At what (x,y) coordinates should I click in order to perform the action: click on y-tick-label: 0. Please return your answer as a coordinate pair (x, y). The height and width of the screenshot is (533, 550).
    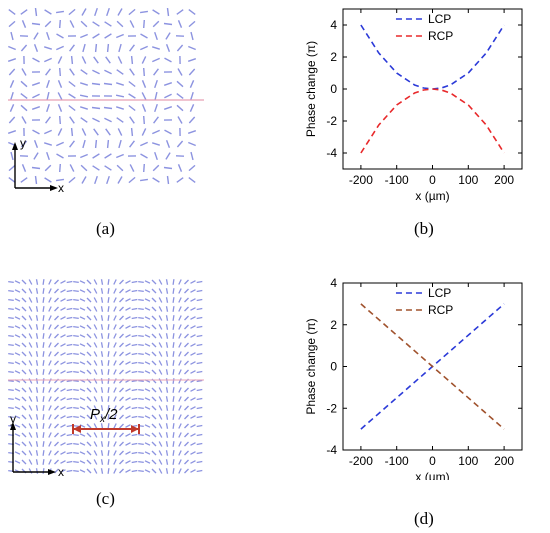
    Looking at the image, I should click on (333, 367).